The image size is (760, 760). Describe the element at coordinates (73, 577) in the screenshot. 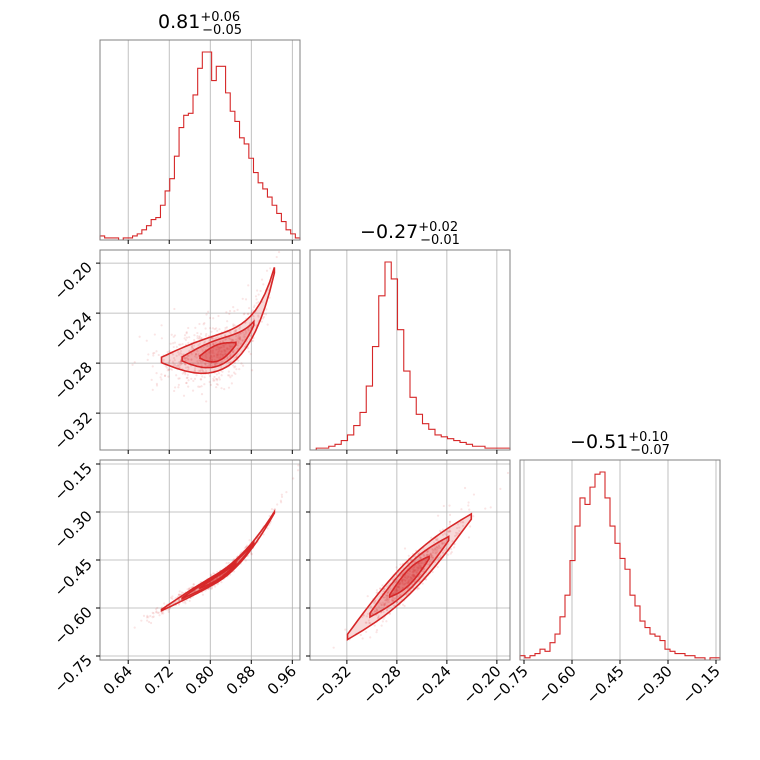

I see `y-tick-label: −0.45` at that location.